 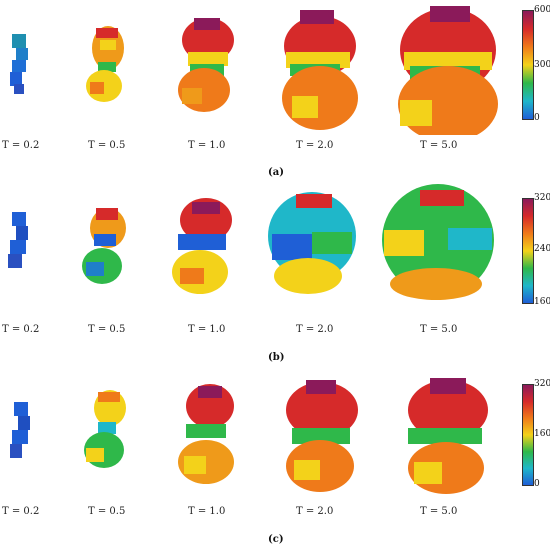 What do you see at coordinates (542, 302) in the screenshot?
I see `colorbar-b-tick-bot: 160` at bounding box center [542, 302].